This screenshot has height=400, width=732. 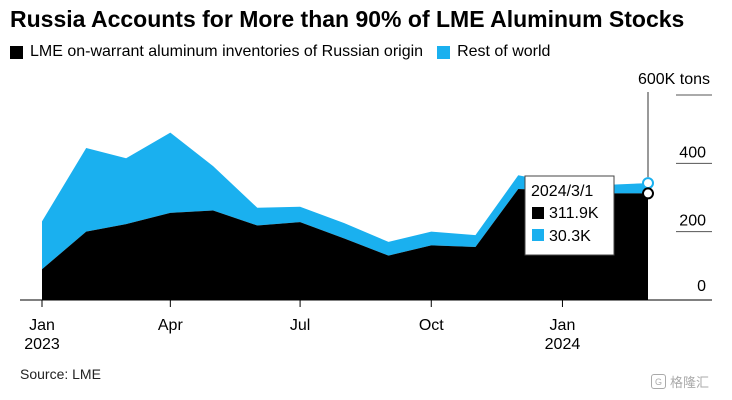 What do you see at coordinates (674, 183) in the screenshot?
I see `y-axis: 0 200 400 600K tons` at bounding box center [674, 183].